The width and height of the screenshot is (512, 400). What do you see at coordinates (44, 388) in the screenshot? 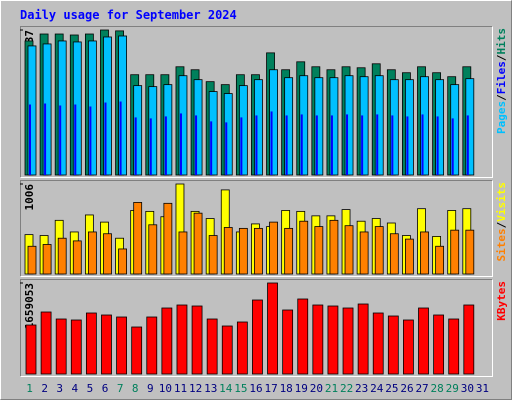
I see `x-tick-label: 2` at bounding box center [44, 388].